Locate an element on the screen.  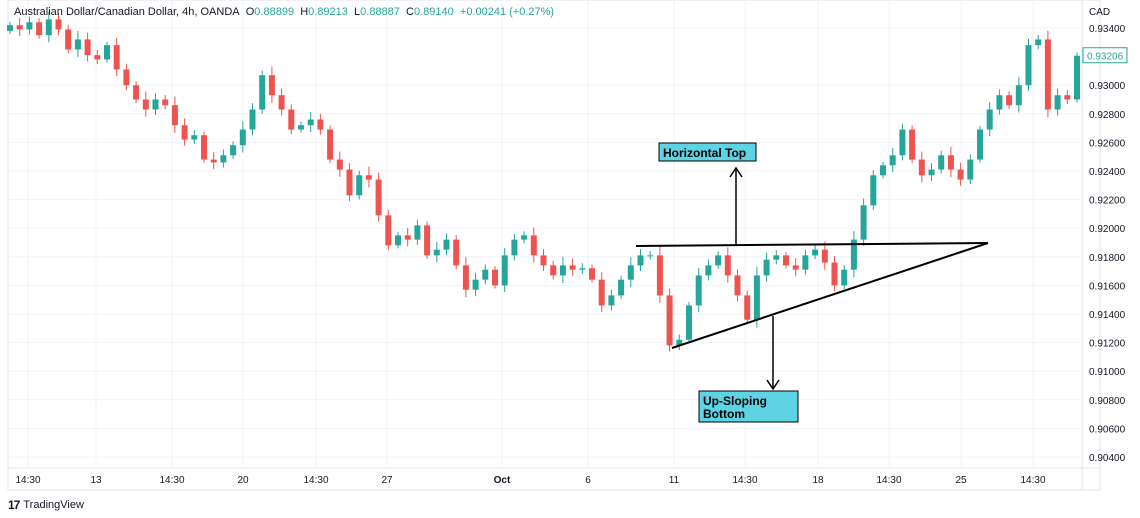
x-tick-label: 25 is located at coordinates (961, 480).